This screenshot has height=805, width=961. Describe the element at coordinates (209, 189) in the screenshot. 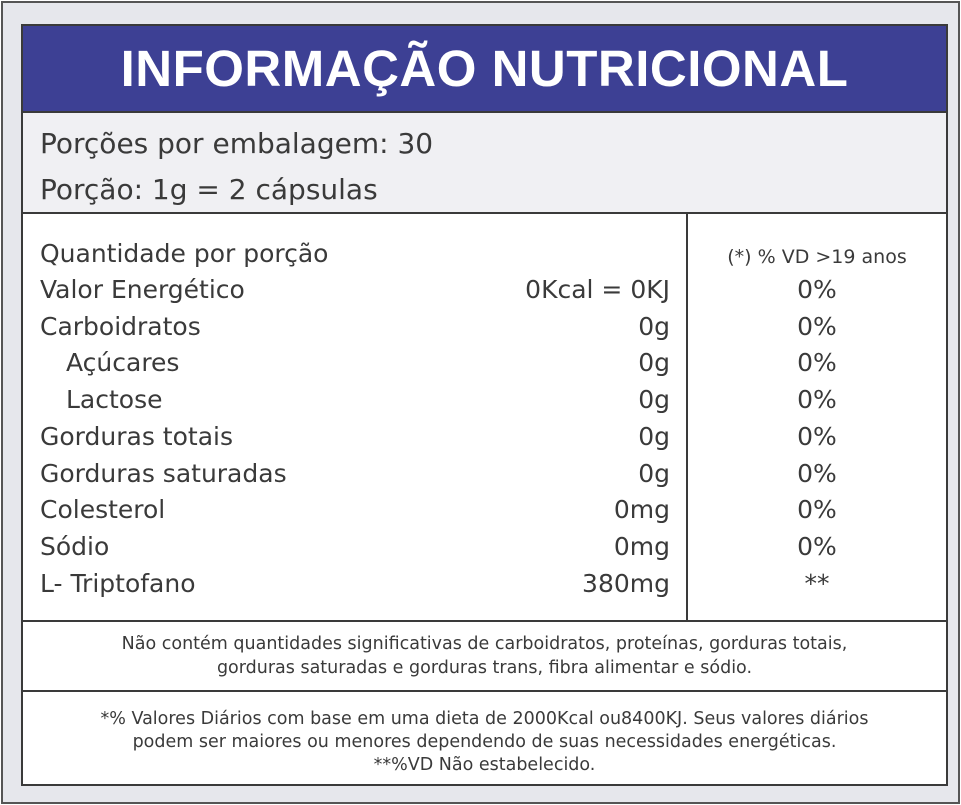

I see `serving-size: Porção: 1g = 2 cápsulas` at that location.